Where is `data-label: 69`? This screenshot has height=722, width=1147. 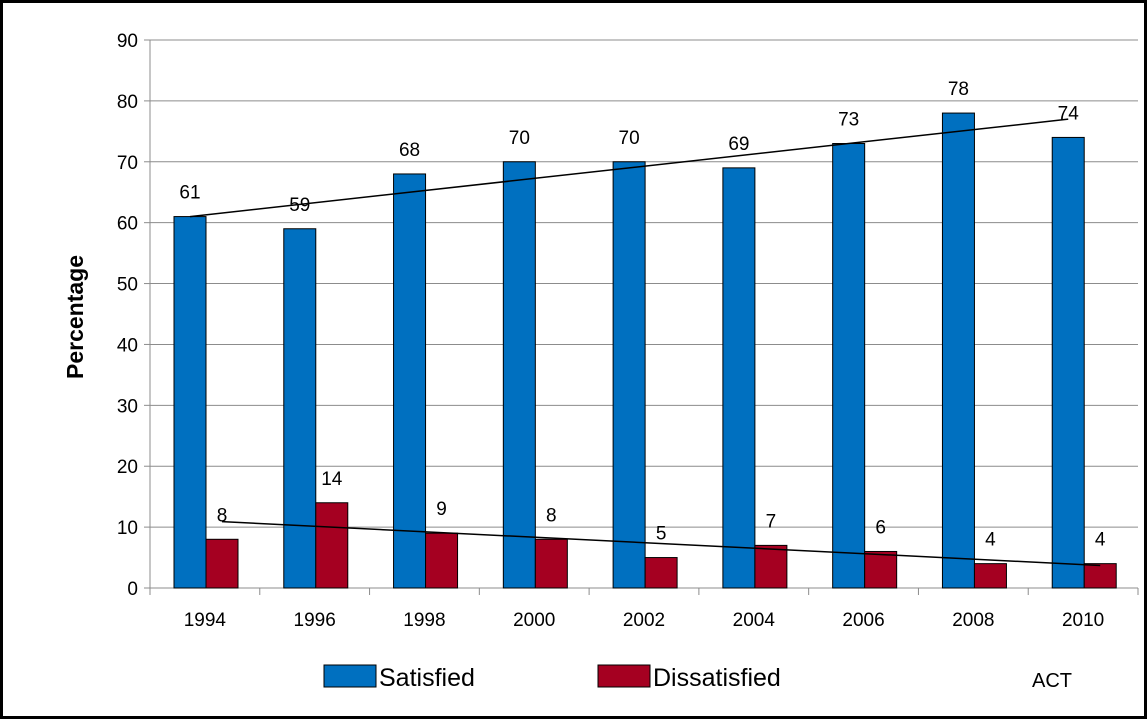
data-label: 69 is located at coordinates (738, 144).